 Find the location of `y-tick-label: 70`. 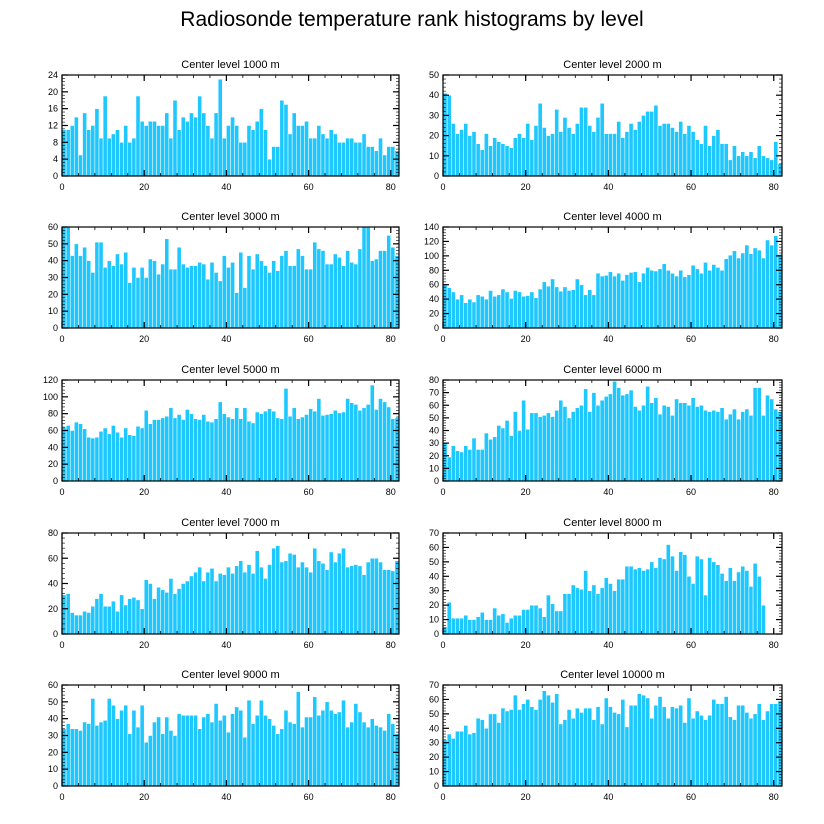

y-tick-label: 70 is located at coordinates (434, 533).